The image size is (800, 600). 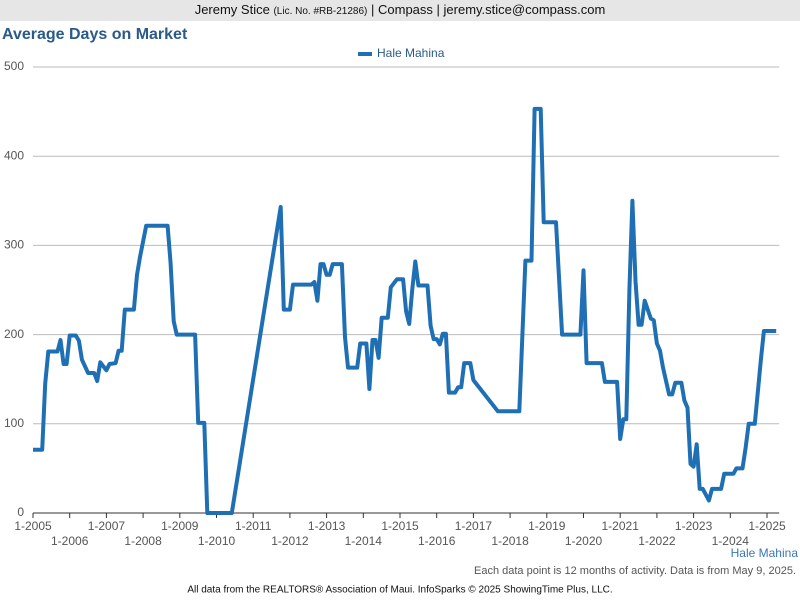 What do you see at coordinates (95, 34) in the screenshot?
I see `chart-title: Average Days on Market` at bounding box center [95, 34].